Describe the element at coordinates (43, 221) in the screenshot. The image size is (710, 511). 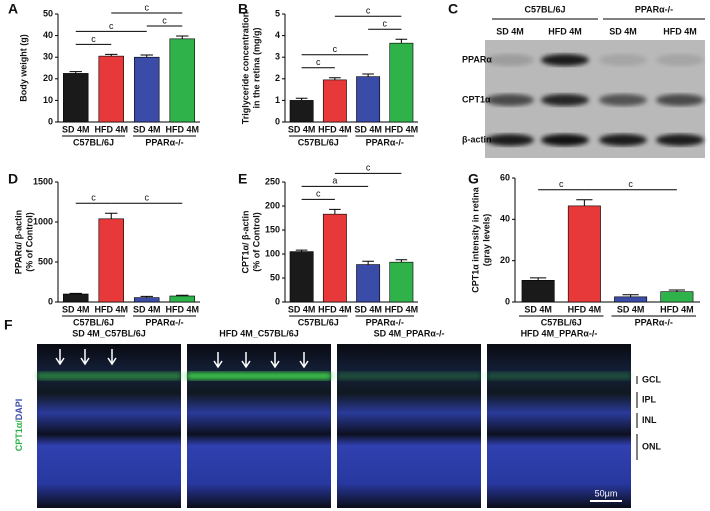
I see `y-tick-label: 1000` at that location.